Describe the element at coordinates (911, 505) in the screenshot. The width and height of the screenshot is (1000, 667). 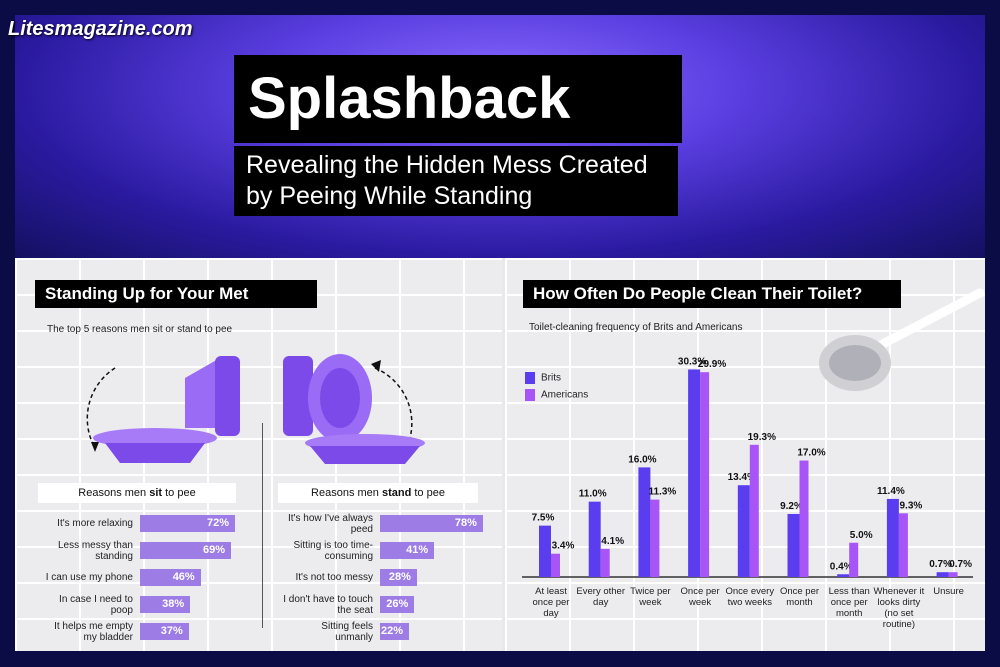
I see `data-label: 9.3%` at that location.